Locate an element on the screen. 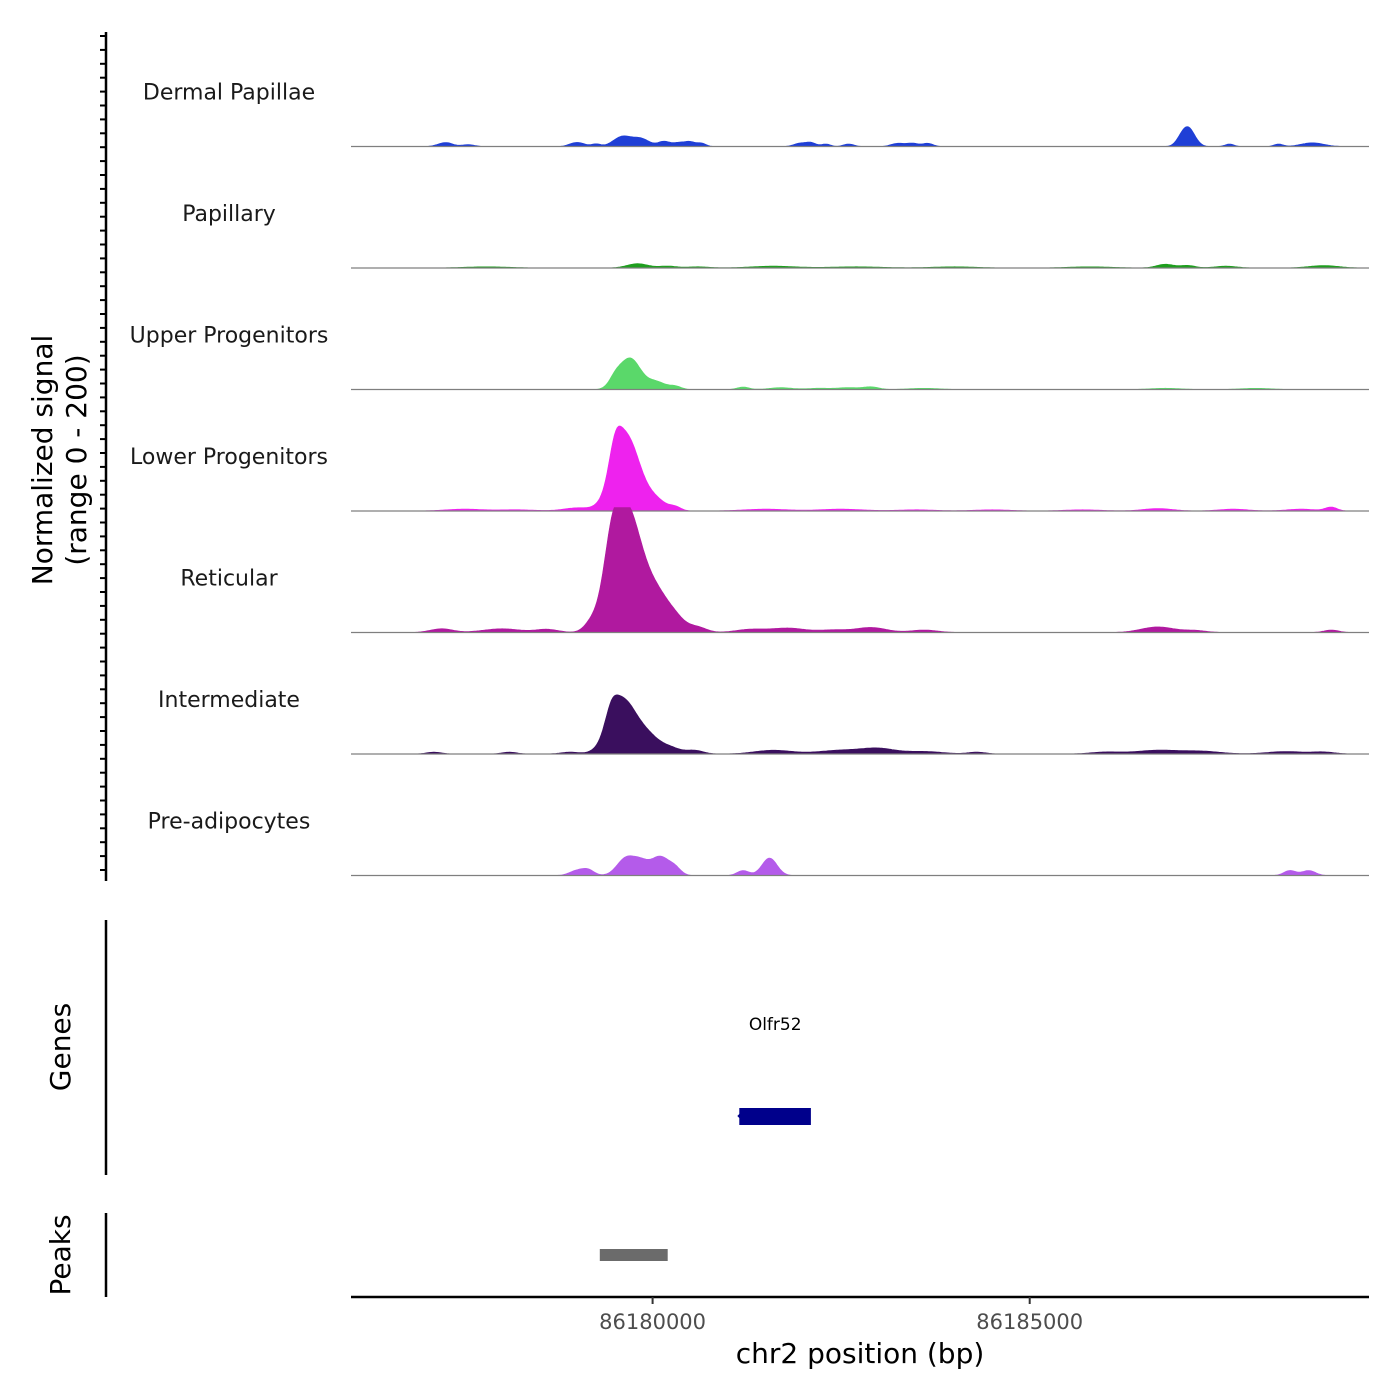 The height and width of the screenshot is (1400, 1400). gene-body is located at coordinates (775, 1116).